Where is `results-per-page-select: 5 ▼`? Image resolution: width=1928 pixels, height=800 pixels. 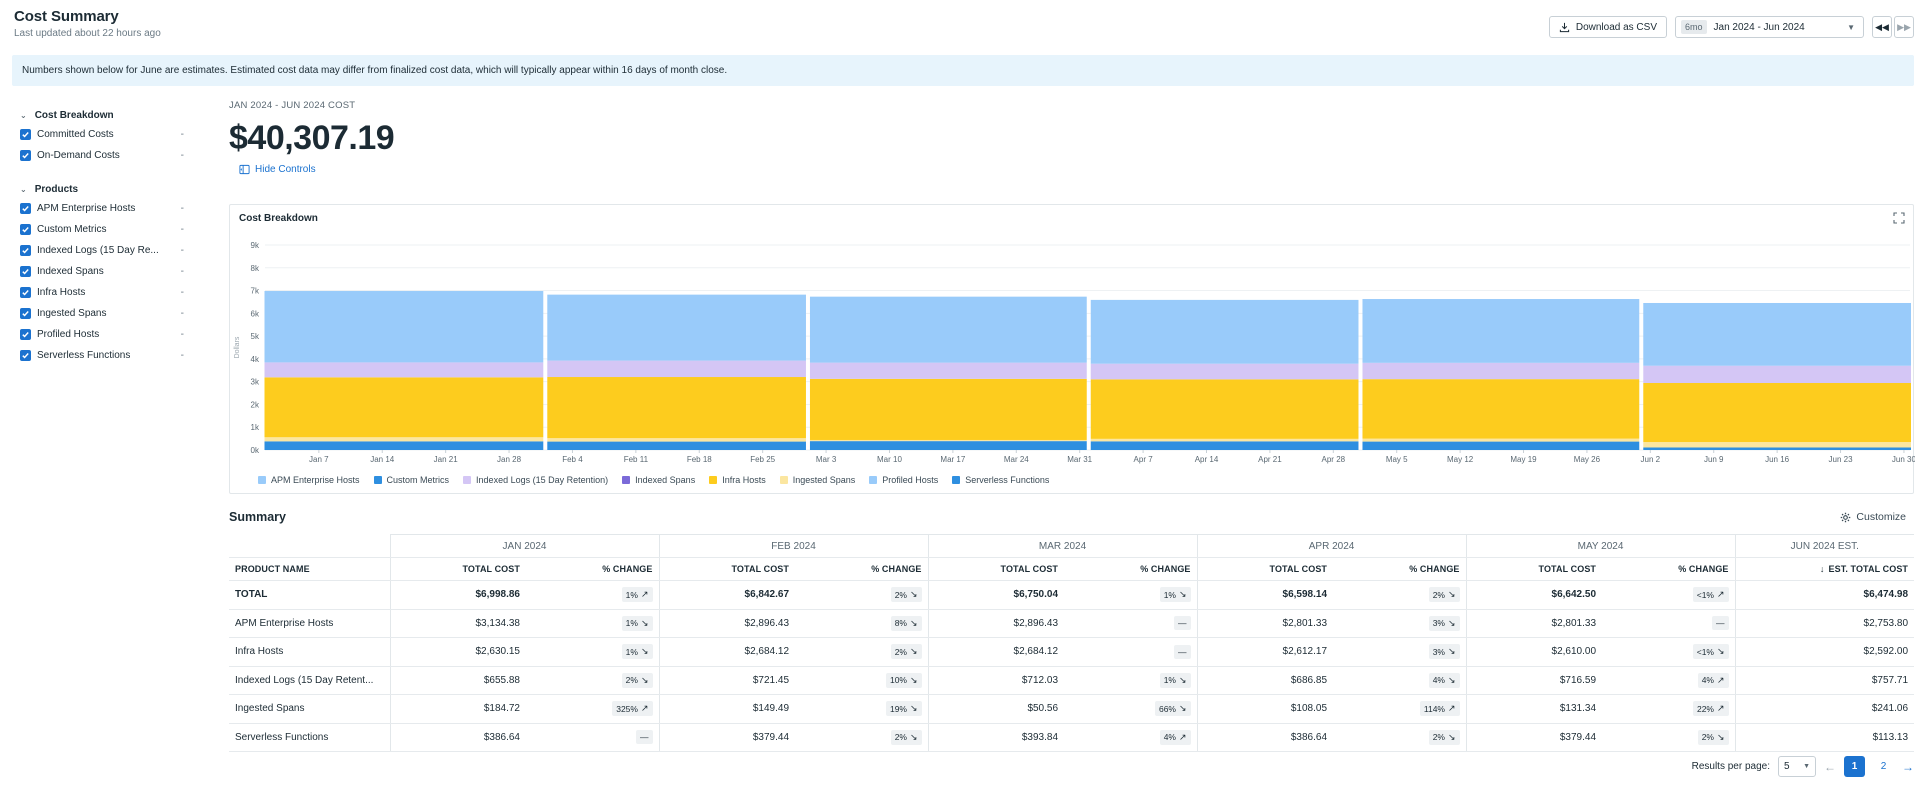 results-per-page-select: 5 ▼ is located at coordinates (1797, 766).